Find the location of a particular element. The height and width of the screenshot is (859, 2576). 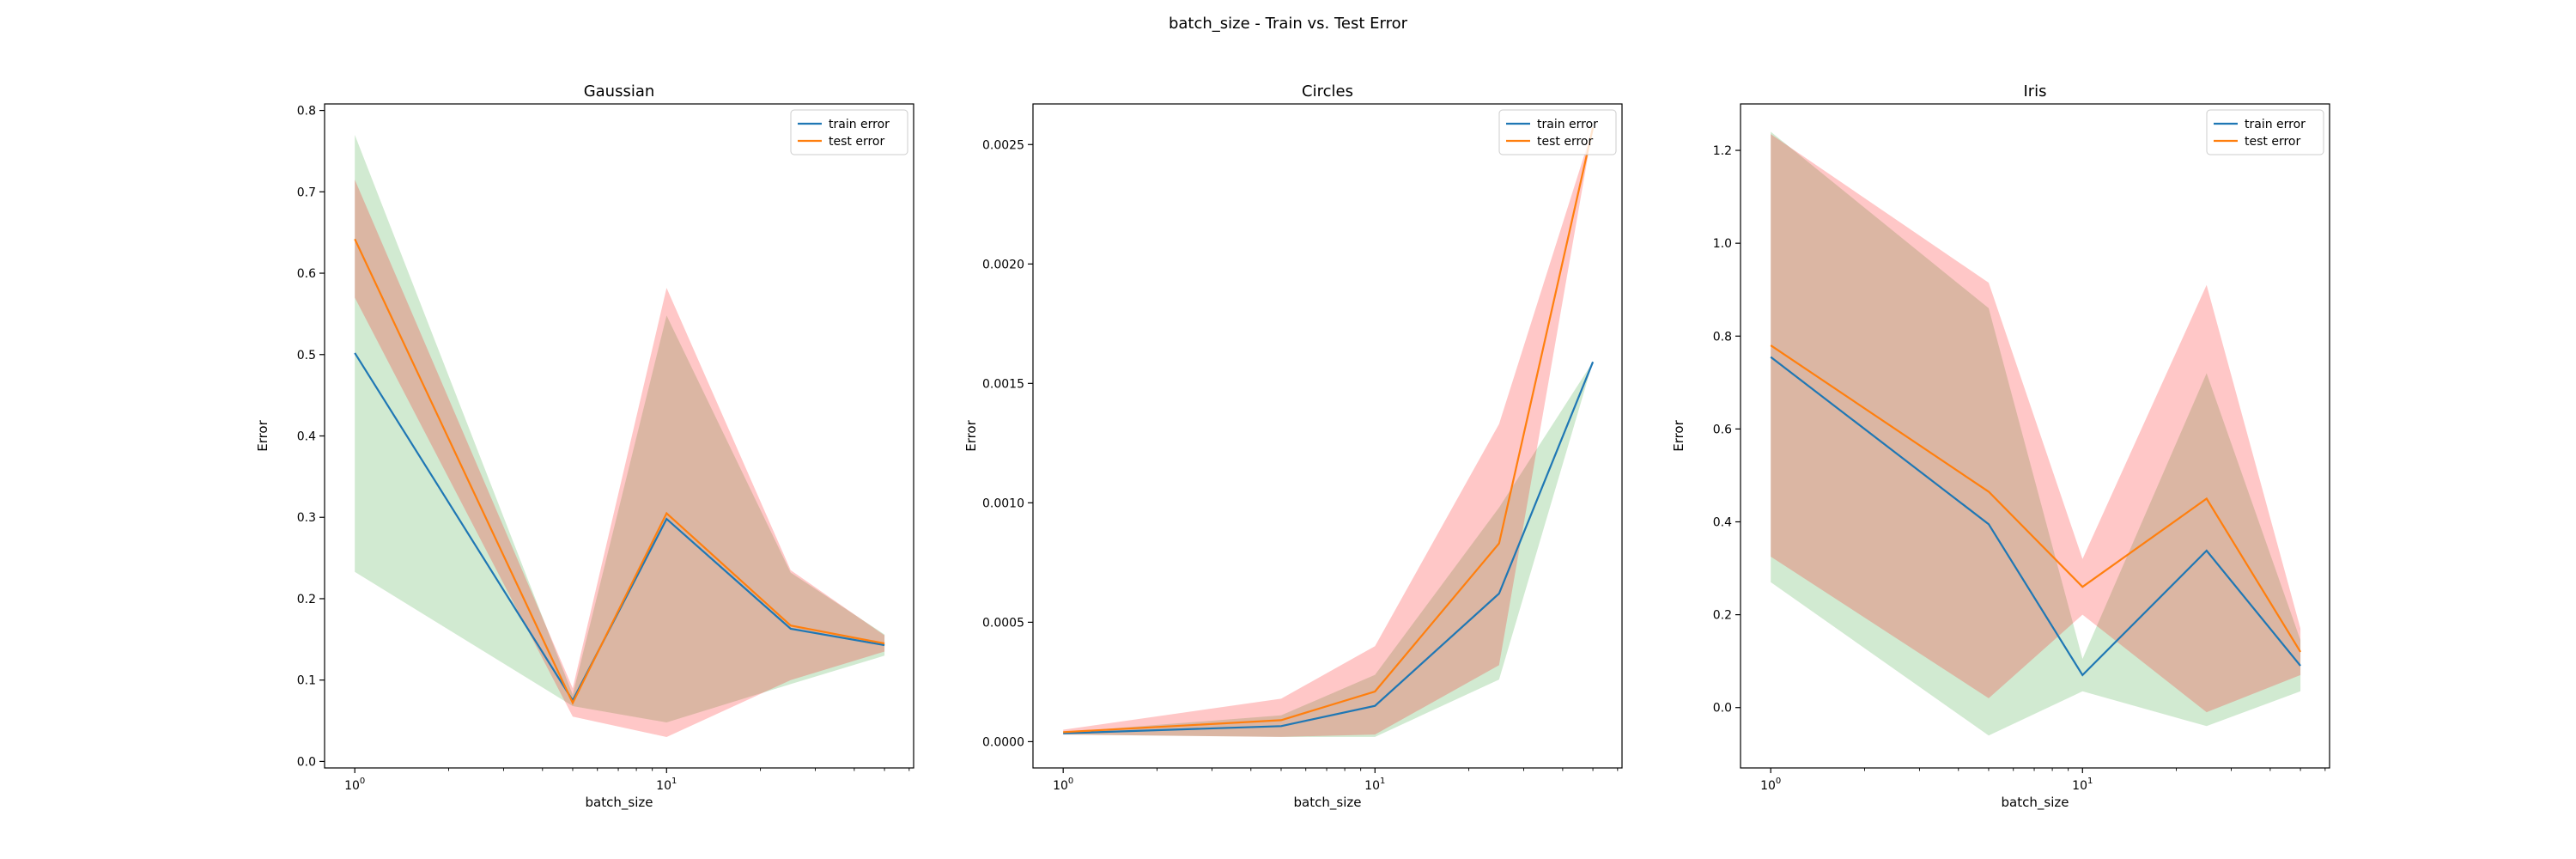

y-tick-label: 1.2 is located at coordinates (1722, 151).